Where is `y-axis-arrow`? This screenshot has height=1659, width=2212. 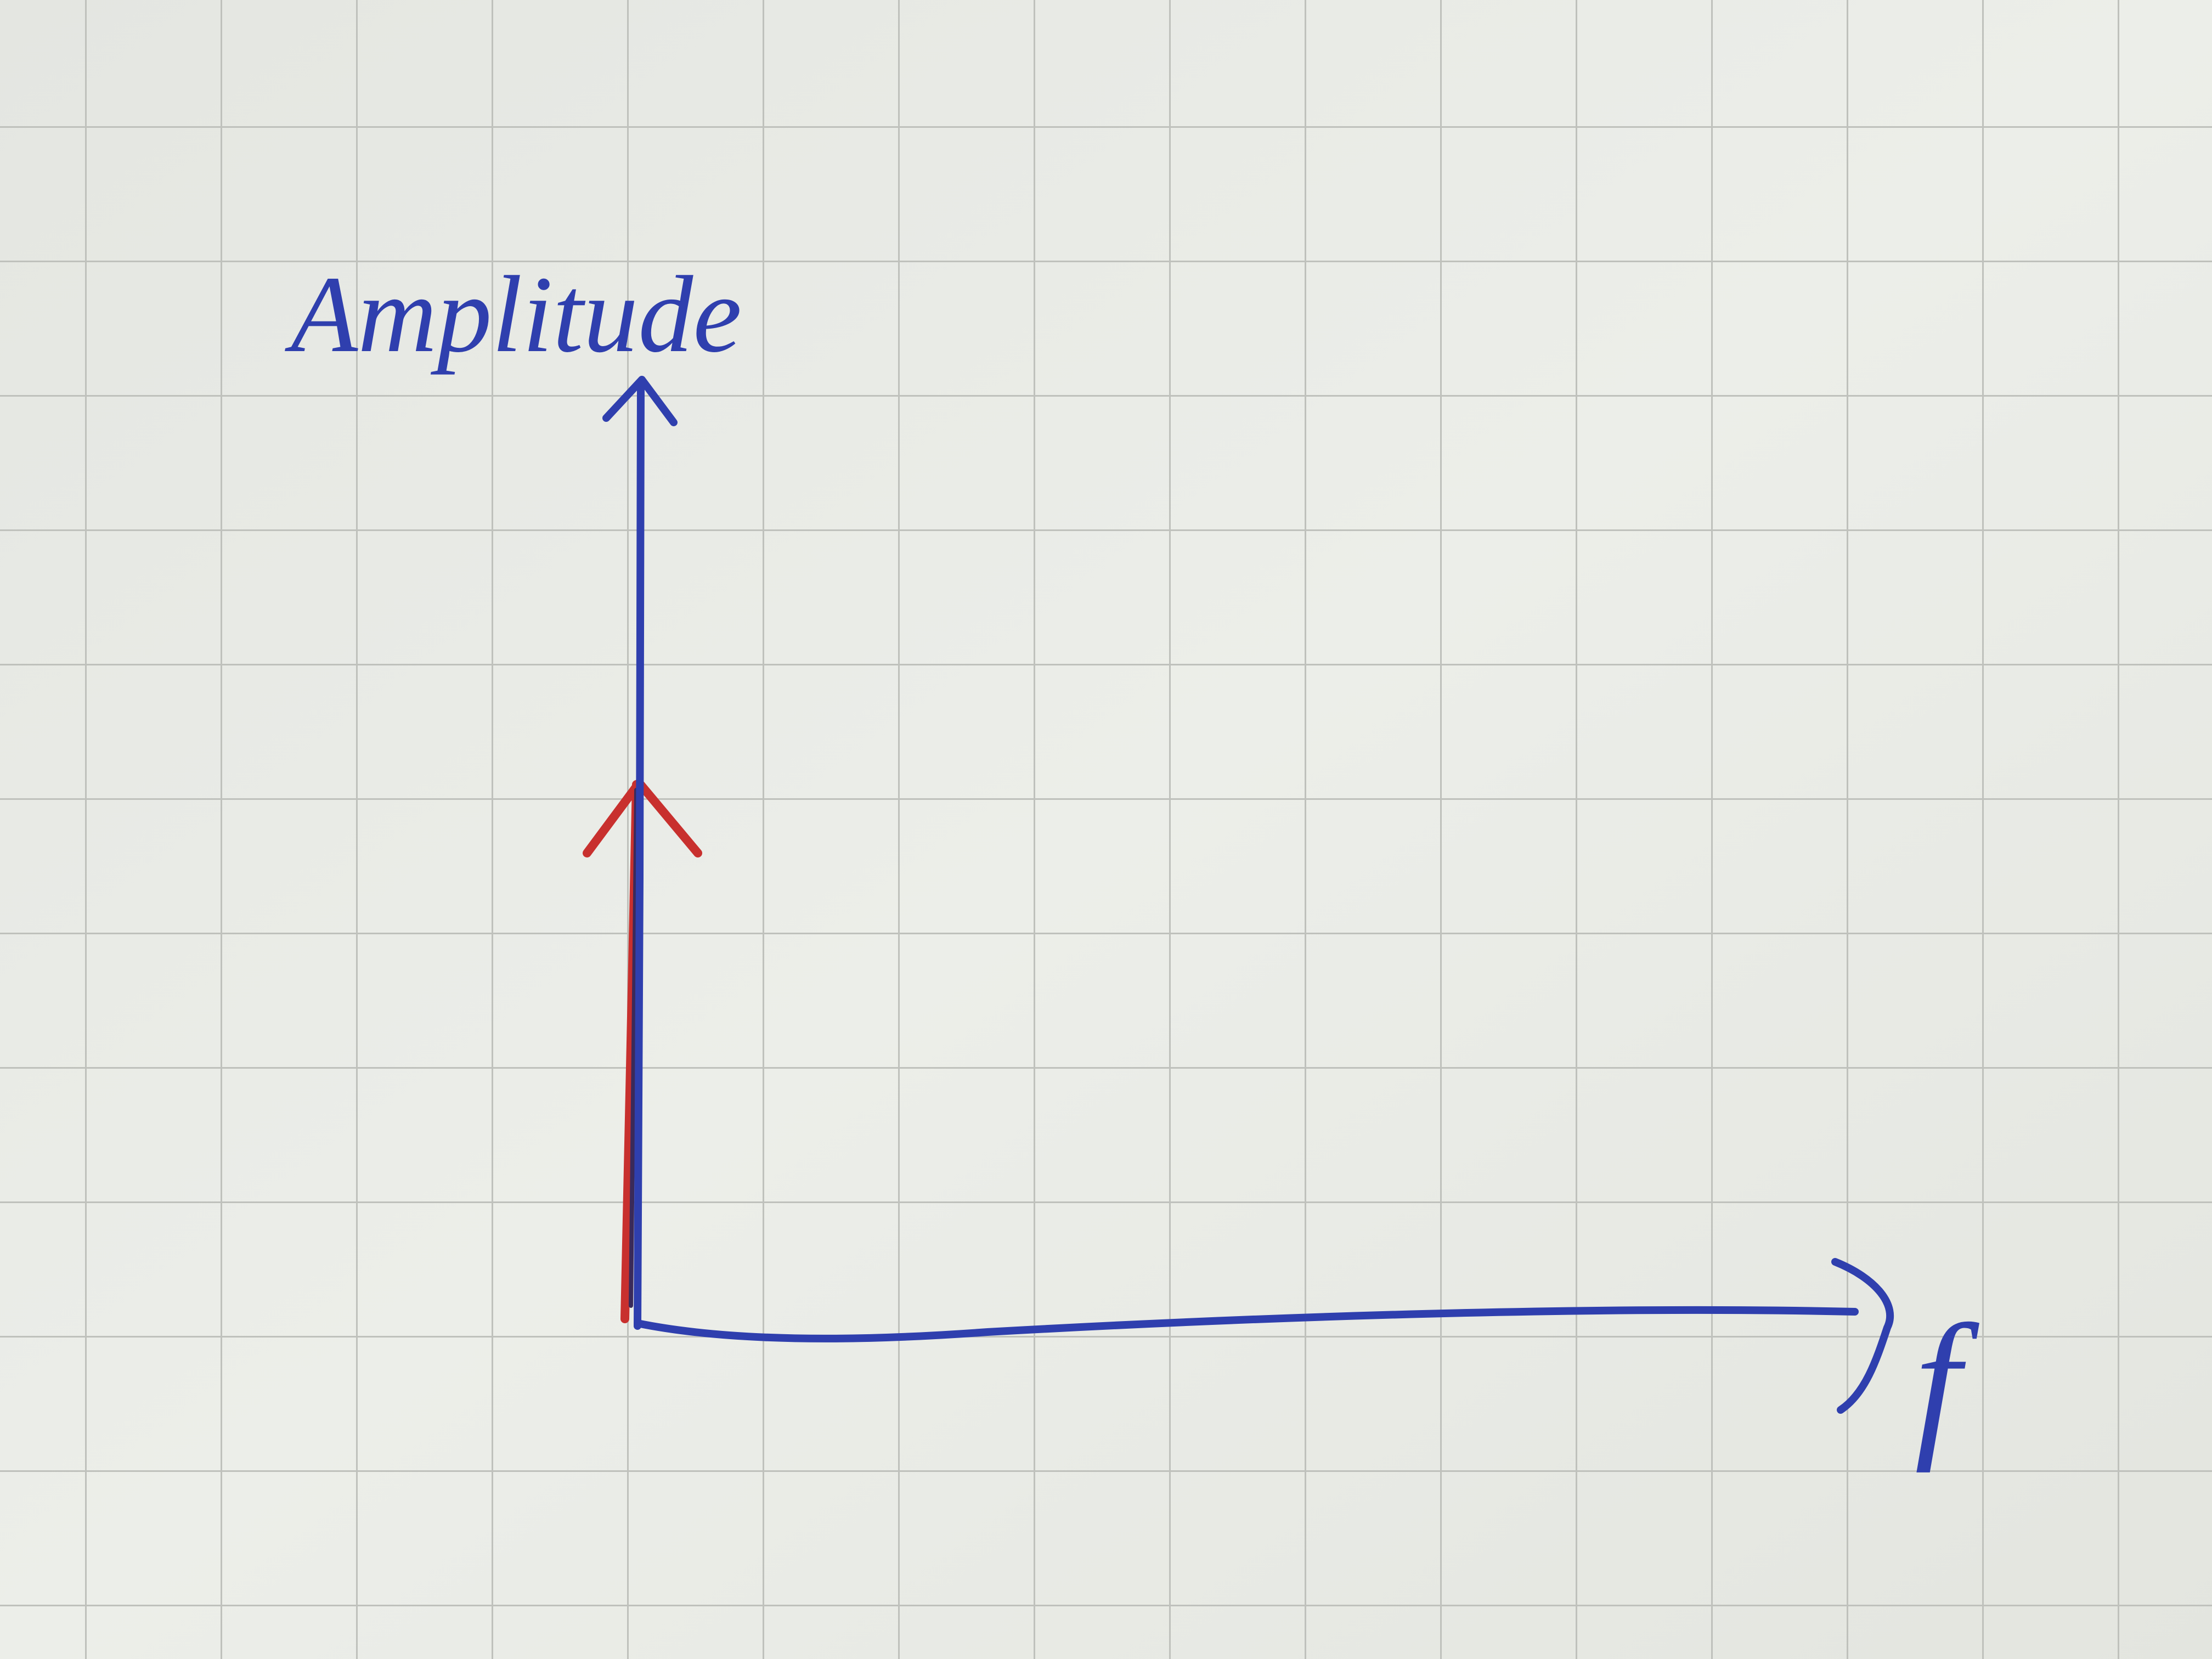 y-axis-arrow is located at coordinates (640, 401).